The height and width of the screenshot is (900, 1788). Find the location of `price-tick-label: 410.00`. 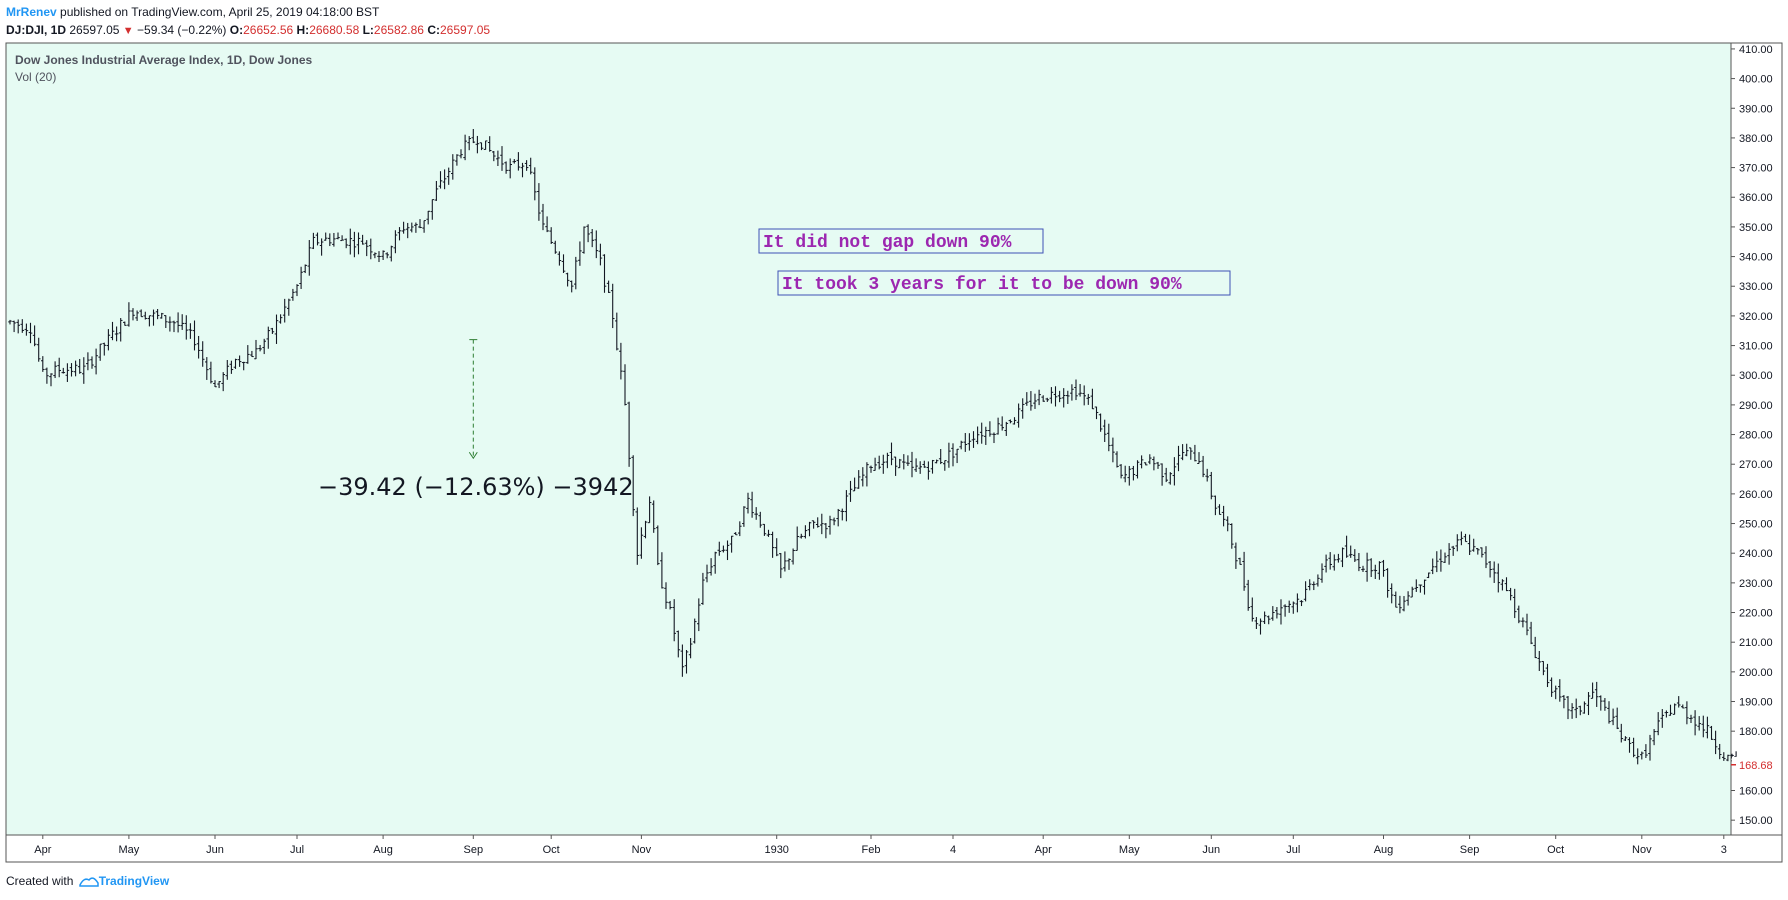

price-tick-label: 410.00 is located at coordinates (1756, 50).